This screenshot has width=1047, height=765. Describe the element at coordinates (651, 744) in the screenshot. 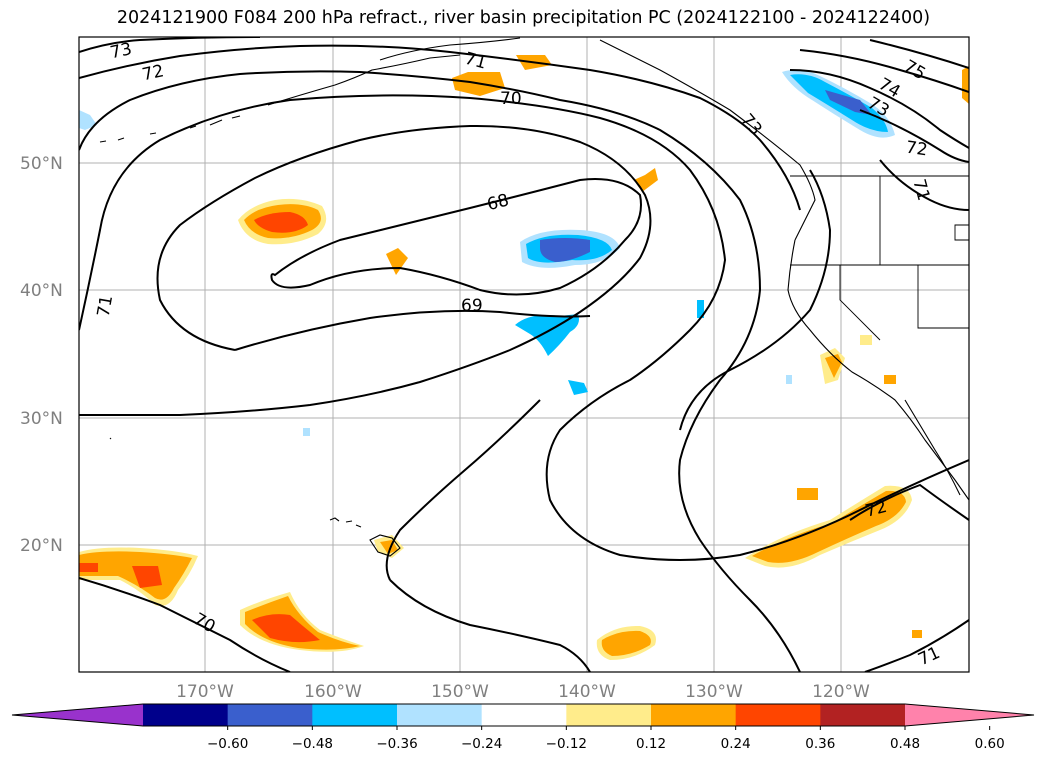

I see `colorbar-tick-label: 0.12` at that location.